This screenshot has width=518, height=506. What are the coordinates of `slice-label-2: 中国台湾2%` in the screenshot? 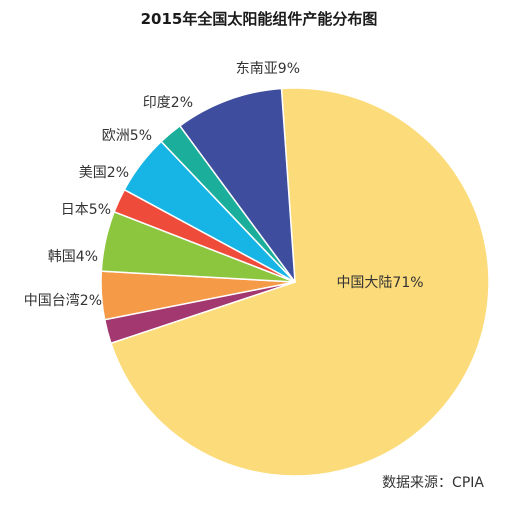 It's located at (63, 300).